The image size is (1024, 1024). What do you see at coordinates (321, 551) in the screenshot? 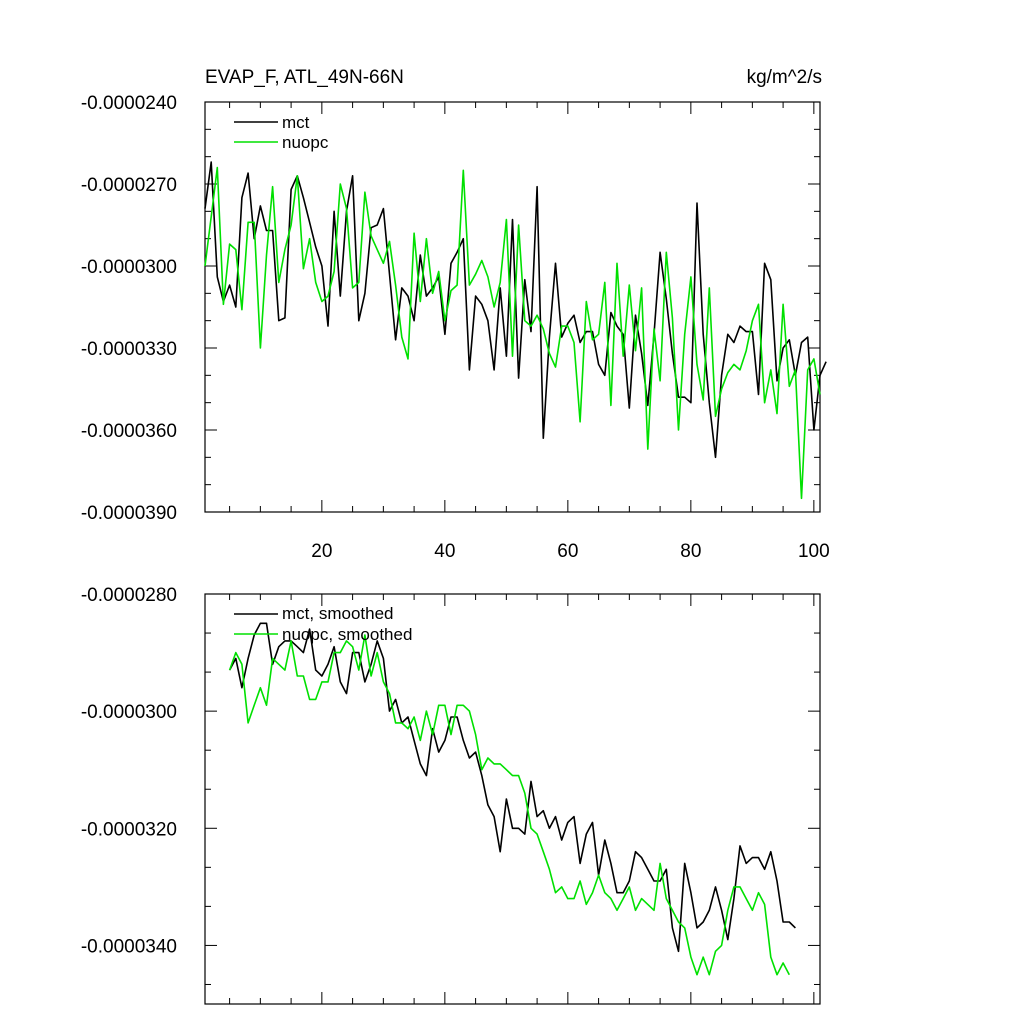
I see `x-tick-label: 20` at bounding box center [321, 551].